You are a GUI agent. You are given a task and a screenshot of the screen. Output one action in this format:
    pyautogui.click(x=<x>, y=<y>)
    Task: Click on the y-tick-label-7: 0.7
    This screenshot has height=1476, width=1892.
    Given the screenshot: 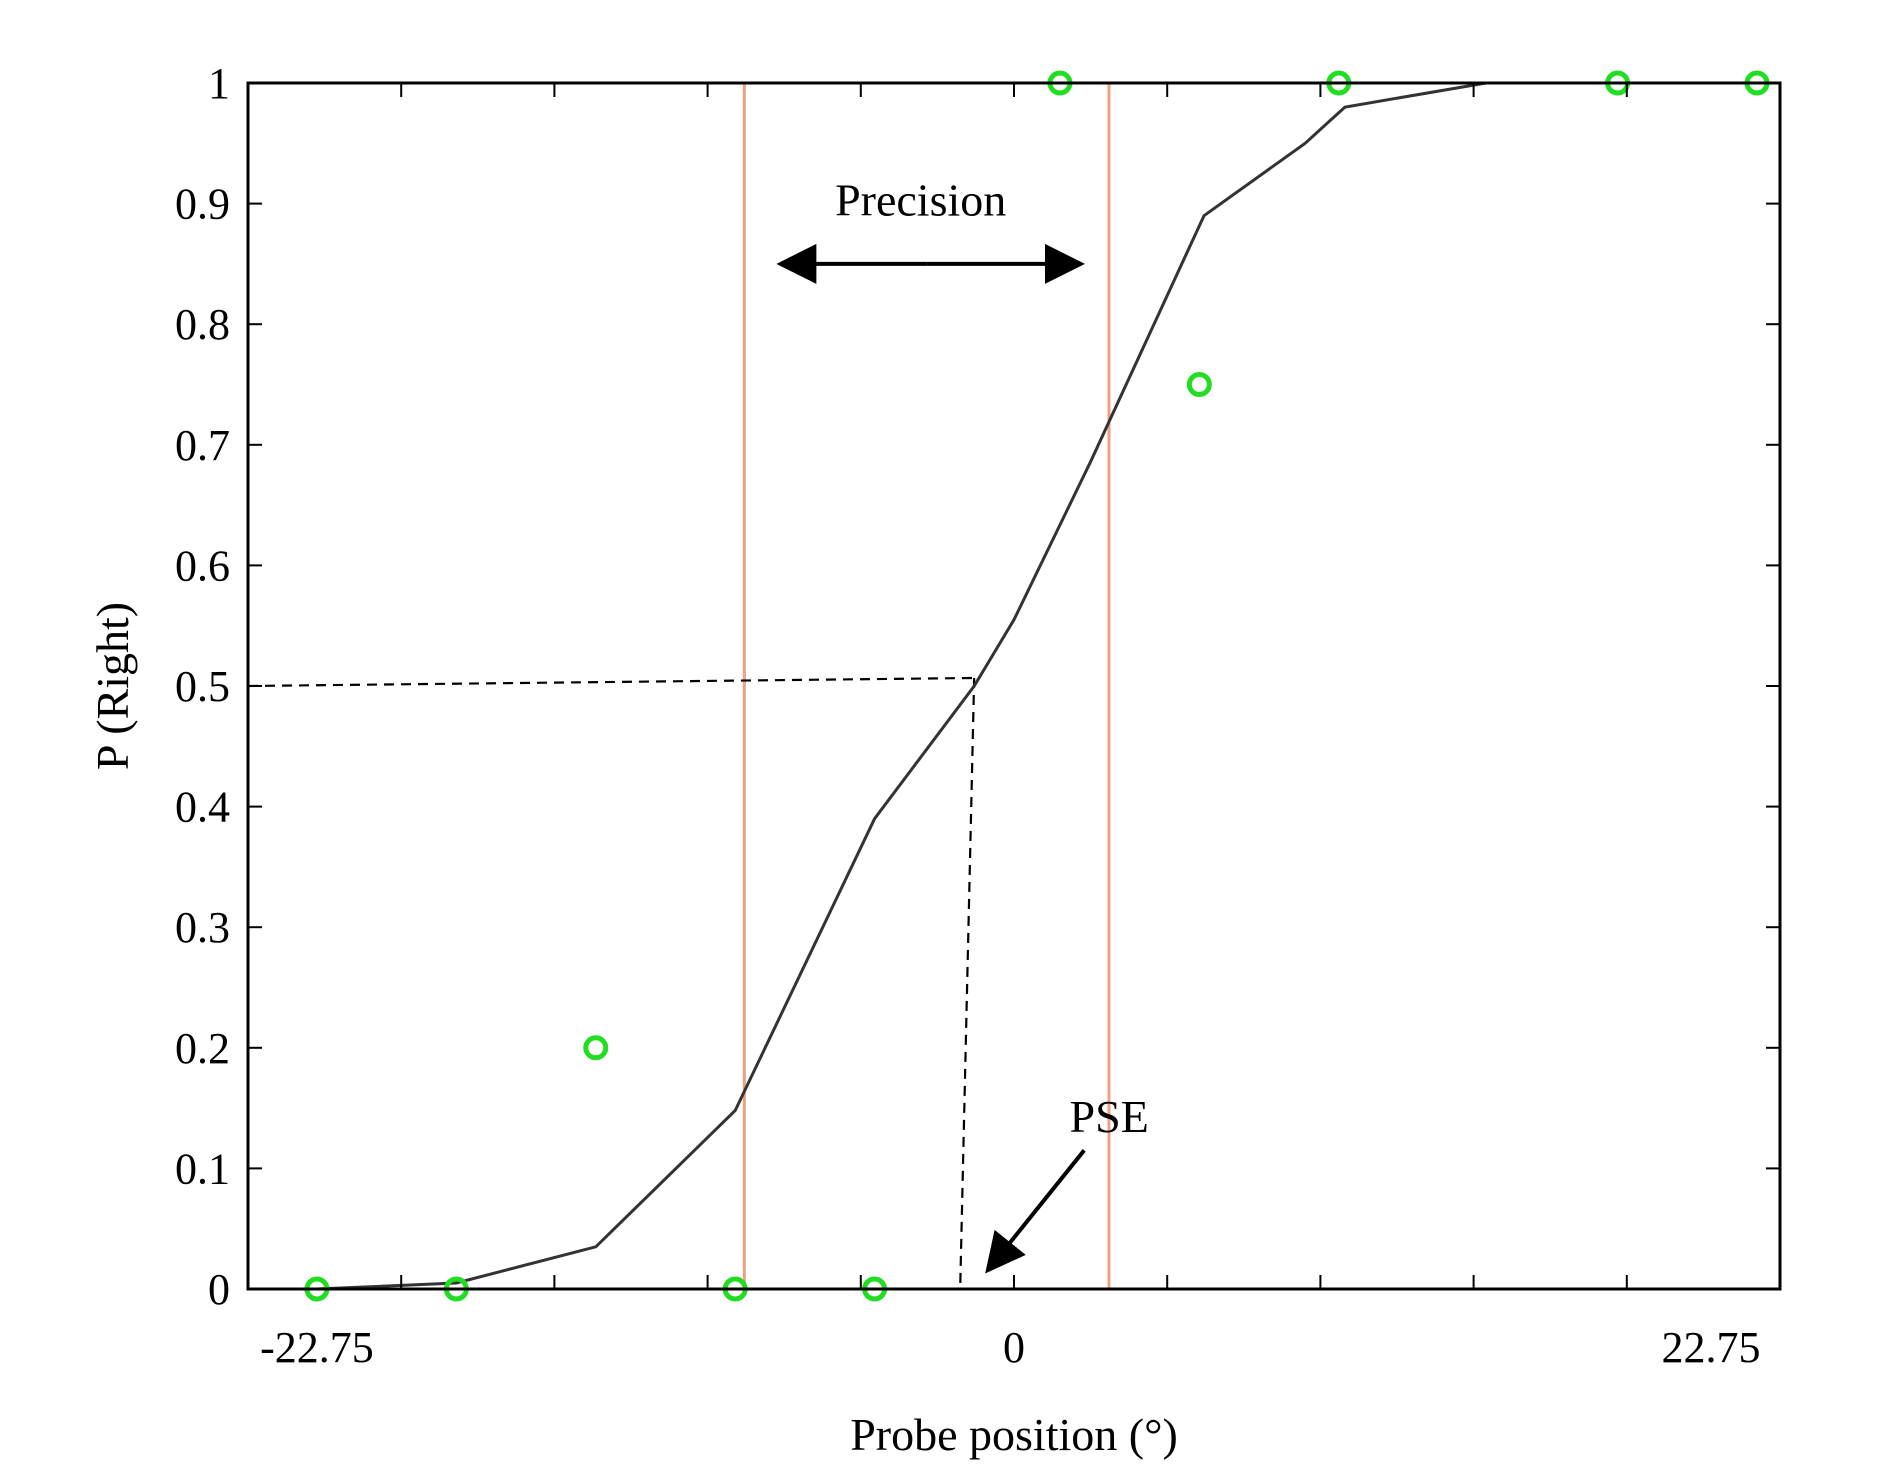 What is the action you would take?
    pyautogui.click(x=202, y=445)
    